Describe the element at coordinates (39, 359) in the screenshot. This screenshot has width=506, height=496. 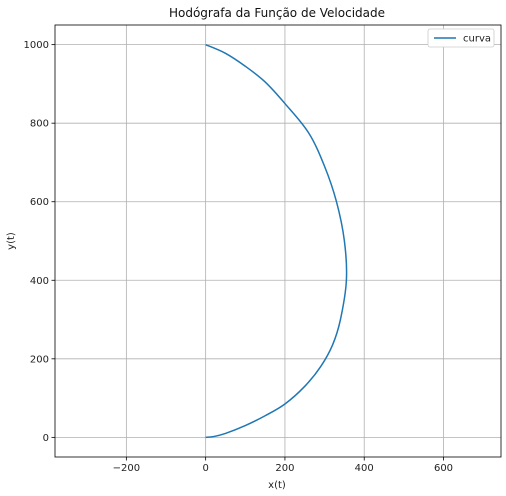
I see `y-tick-label: 200` at that location.